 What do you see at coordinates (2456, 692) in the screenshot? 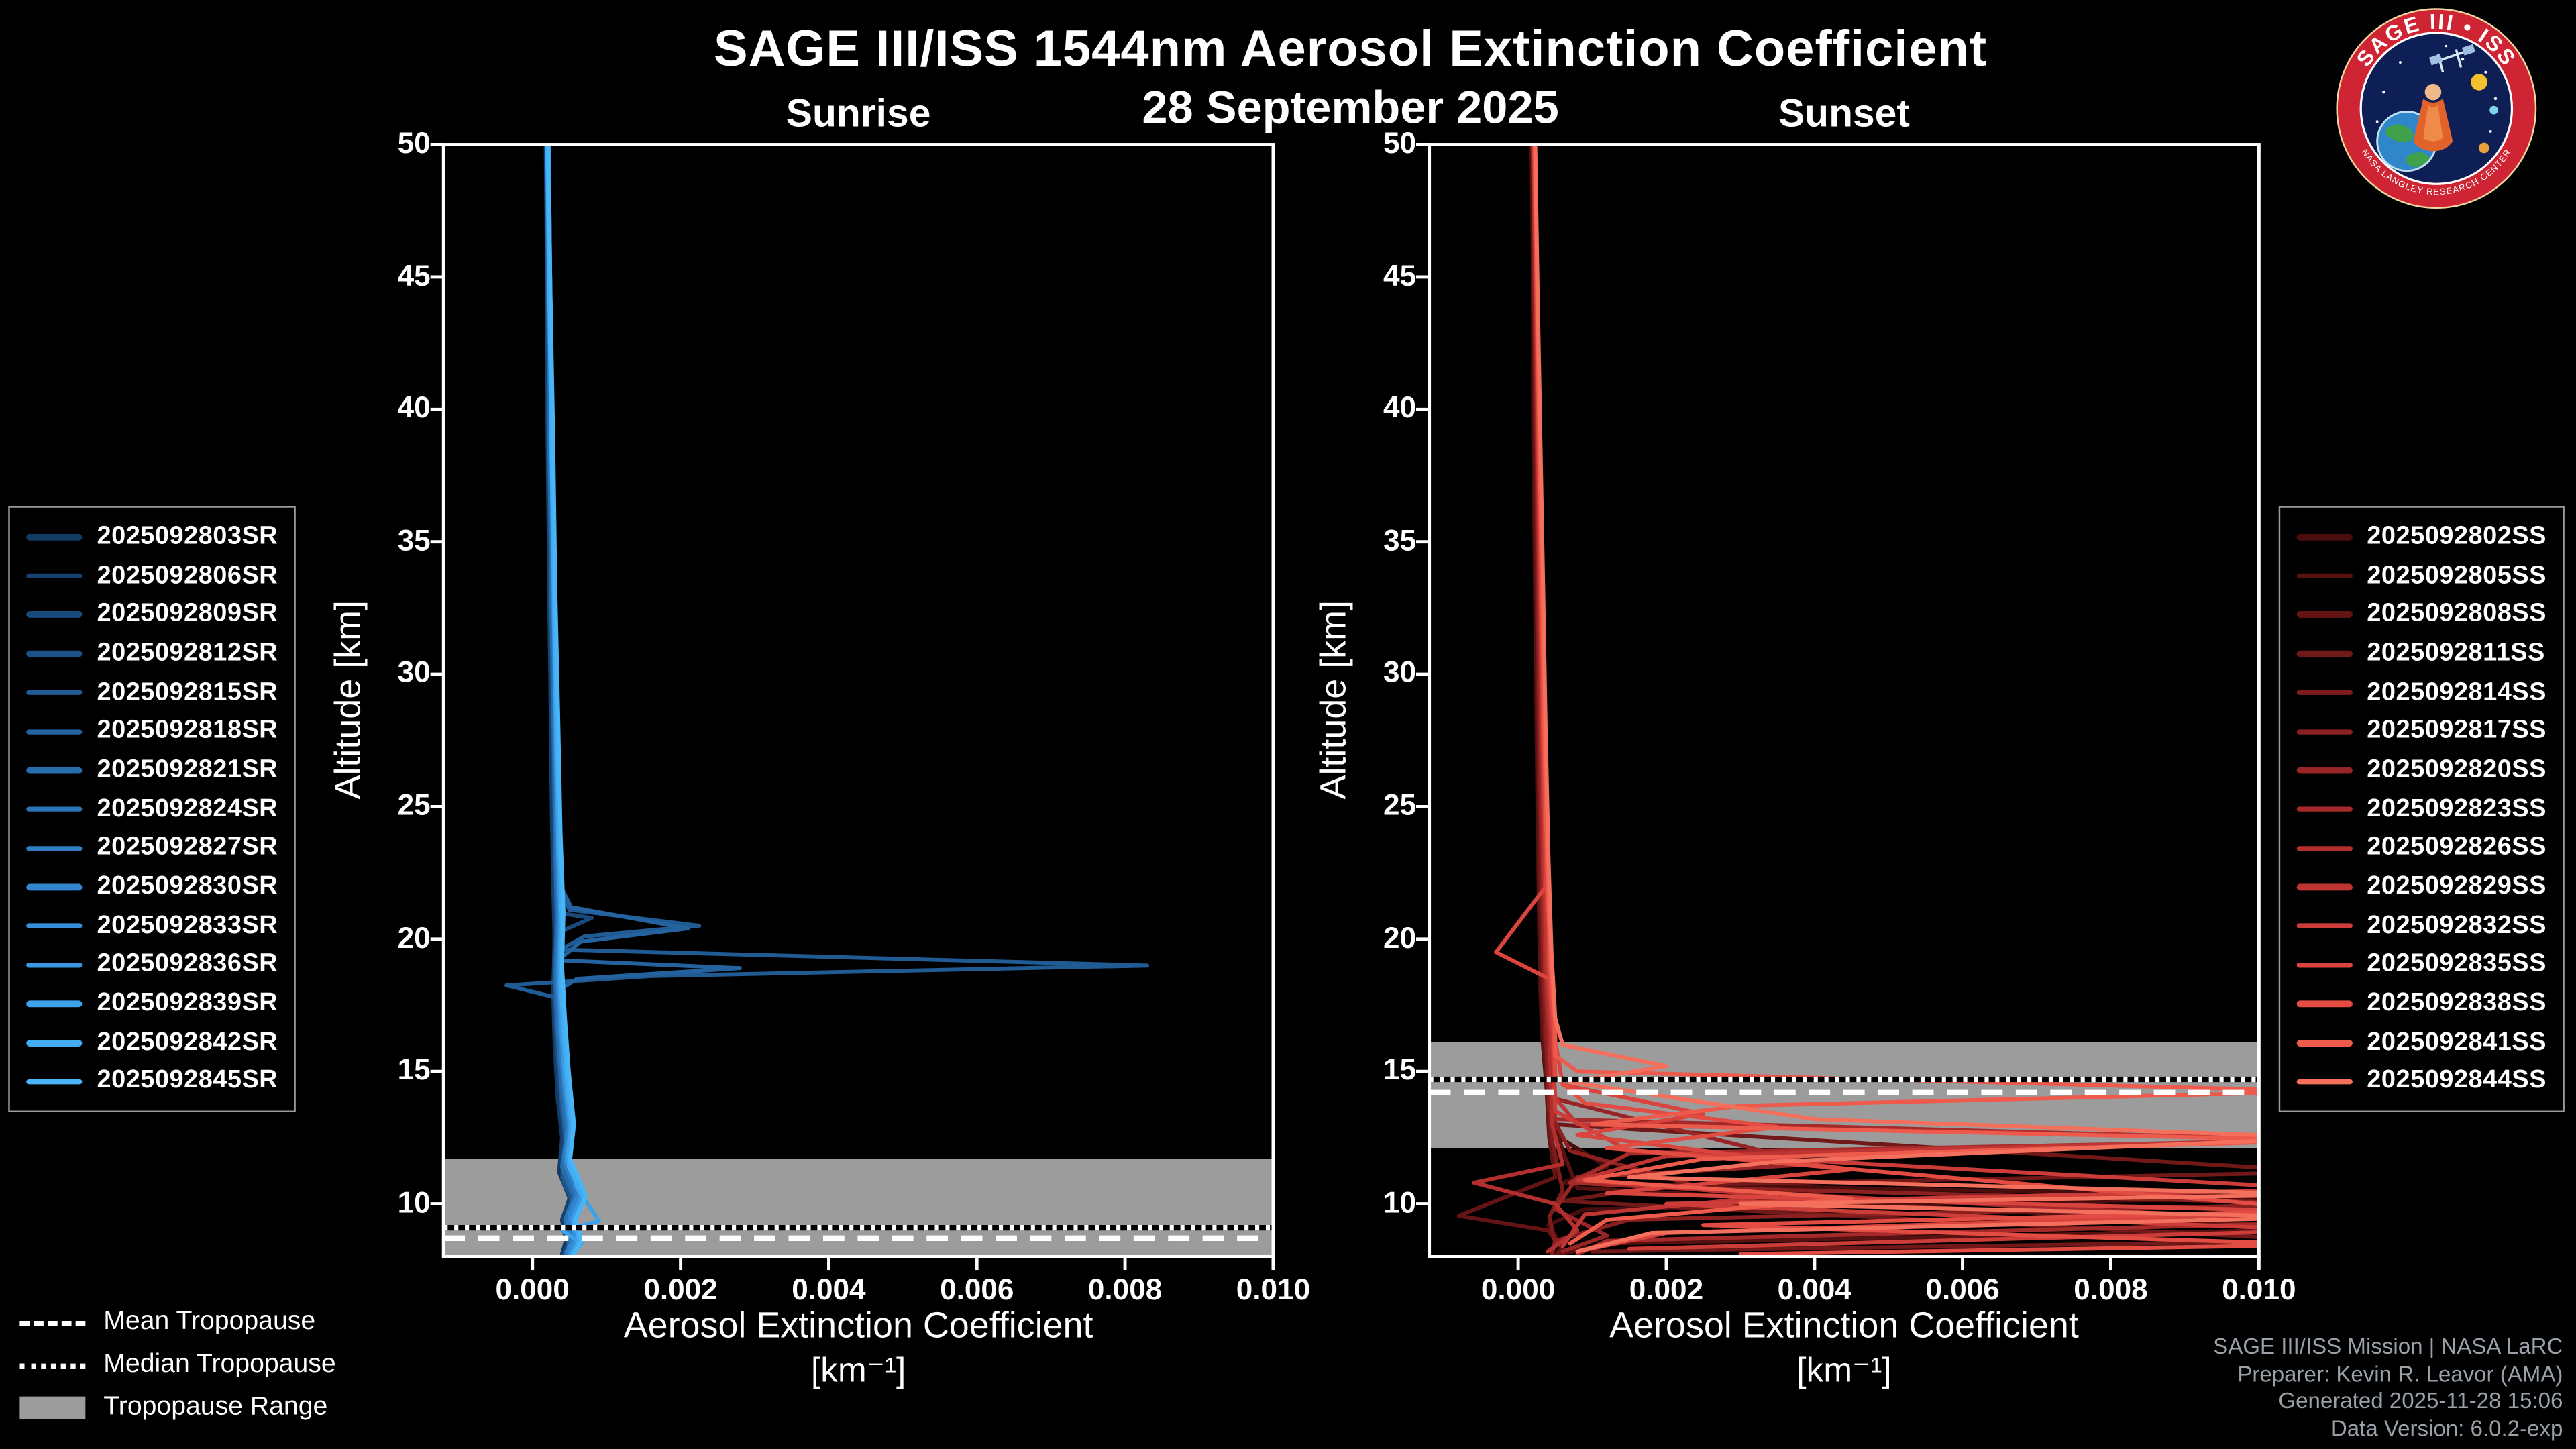
I see `legend-label: 2025092814SS` at bounding box center [2456, 692].